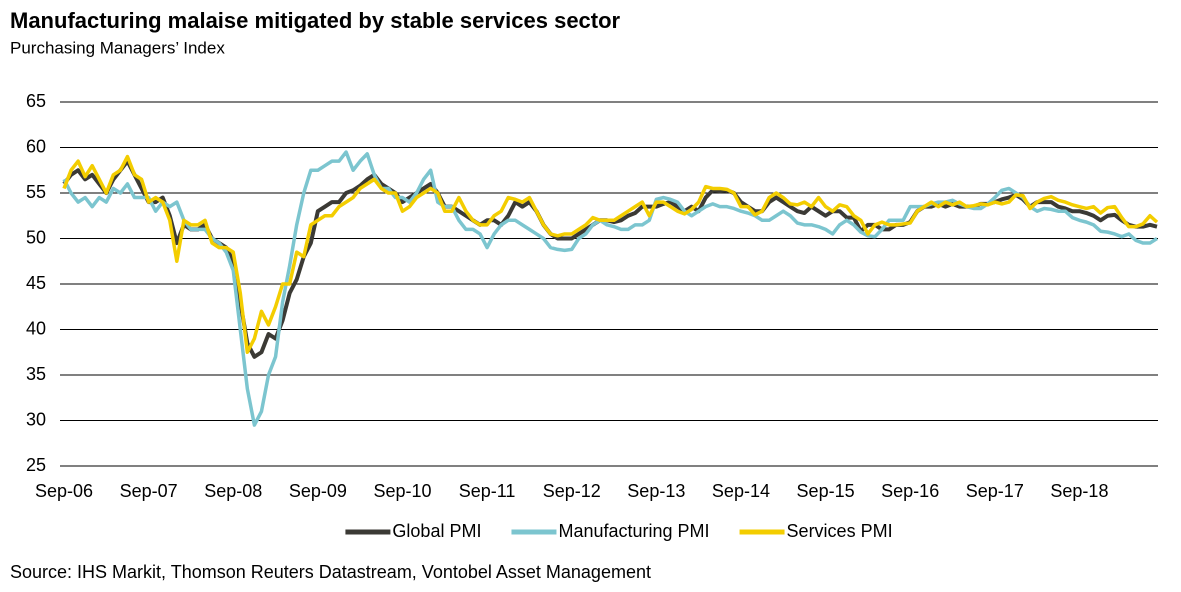 Image resolution: width=1181 pixels, height=592 pixels. I want to click on chart-subtitle: Purchasing Managers’ Index, so click(117, 47).